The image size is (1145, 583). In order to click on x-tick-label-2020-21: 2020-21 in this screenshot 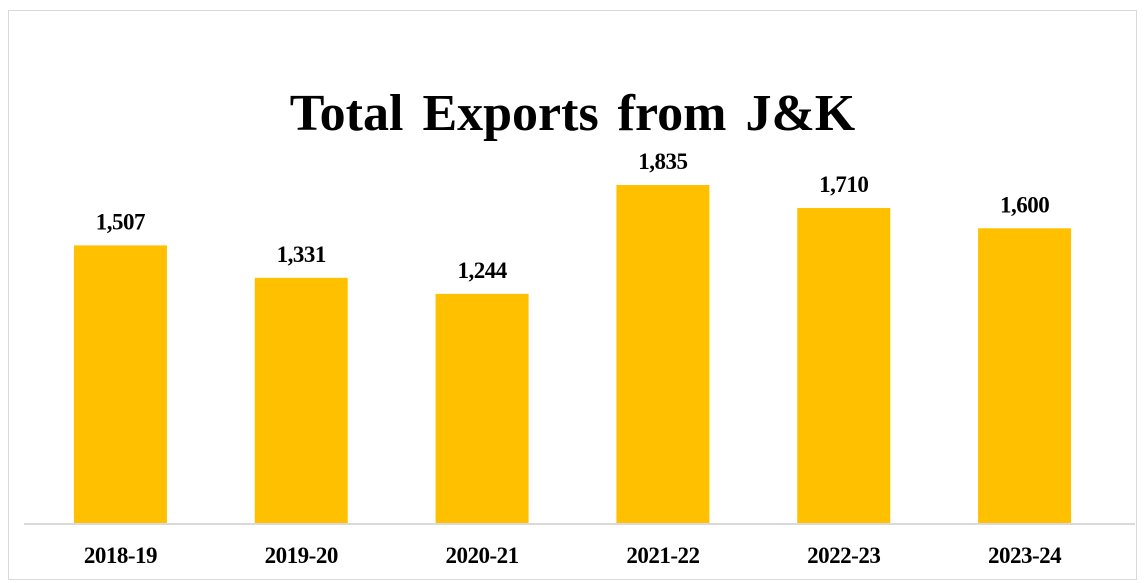, I will do `click(481, 555)`.